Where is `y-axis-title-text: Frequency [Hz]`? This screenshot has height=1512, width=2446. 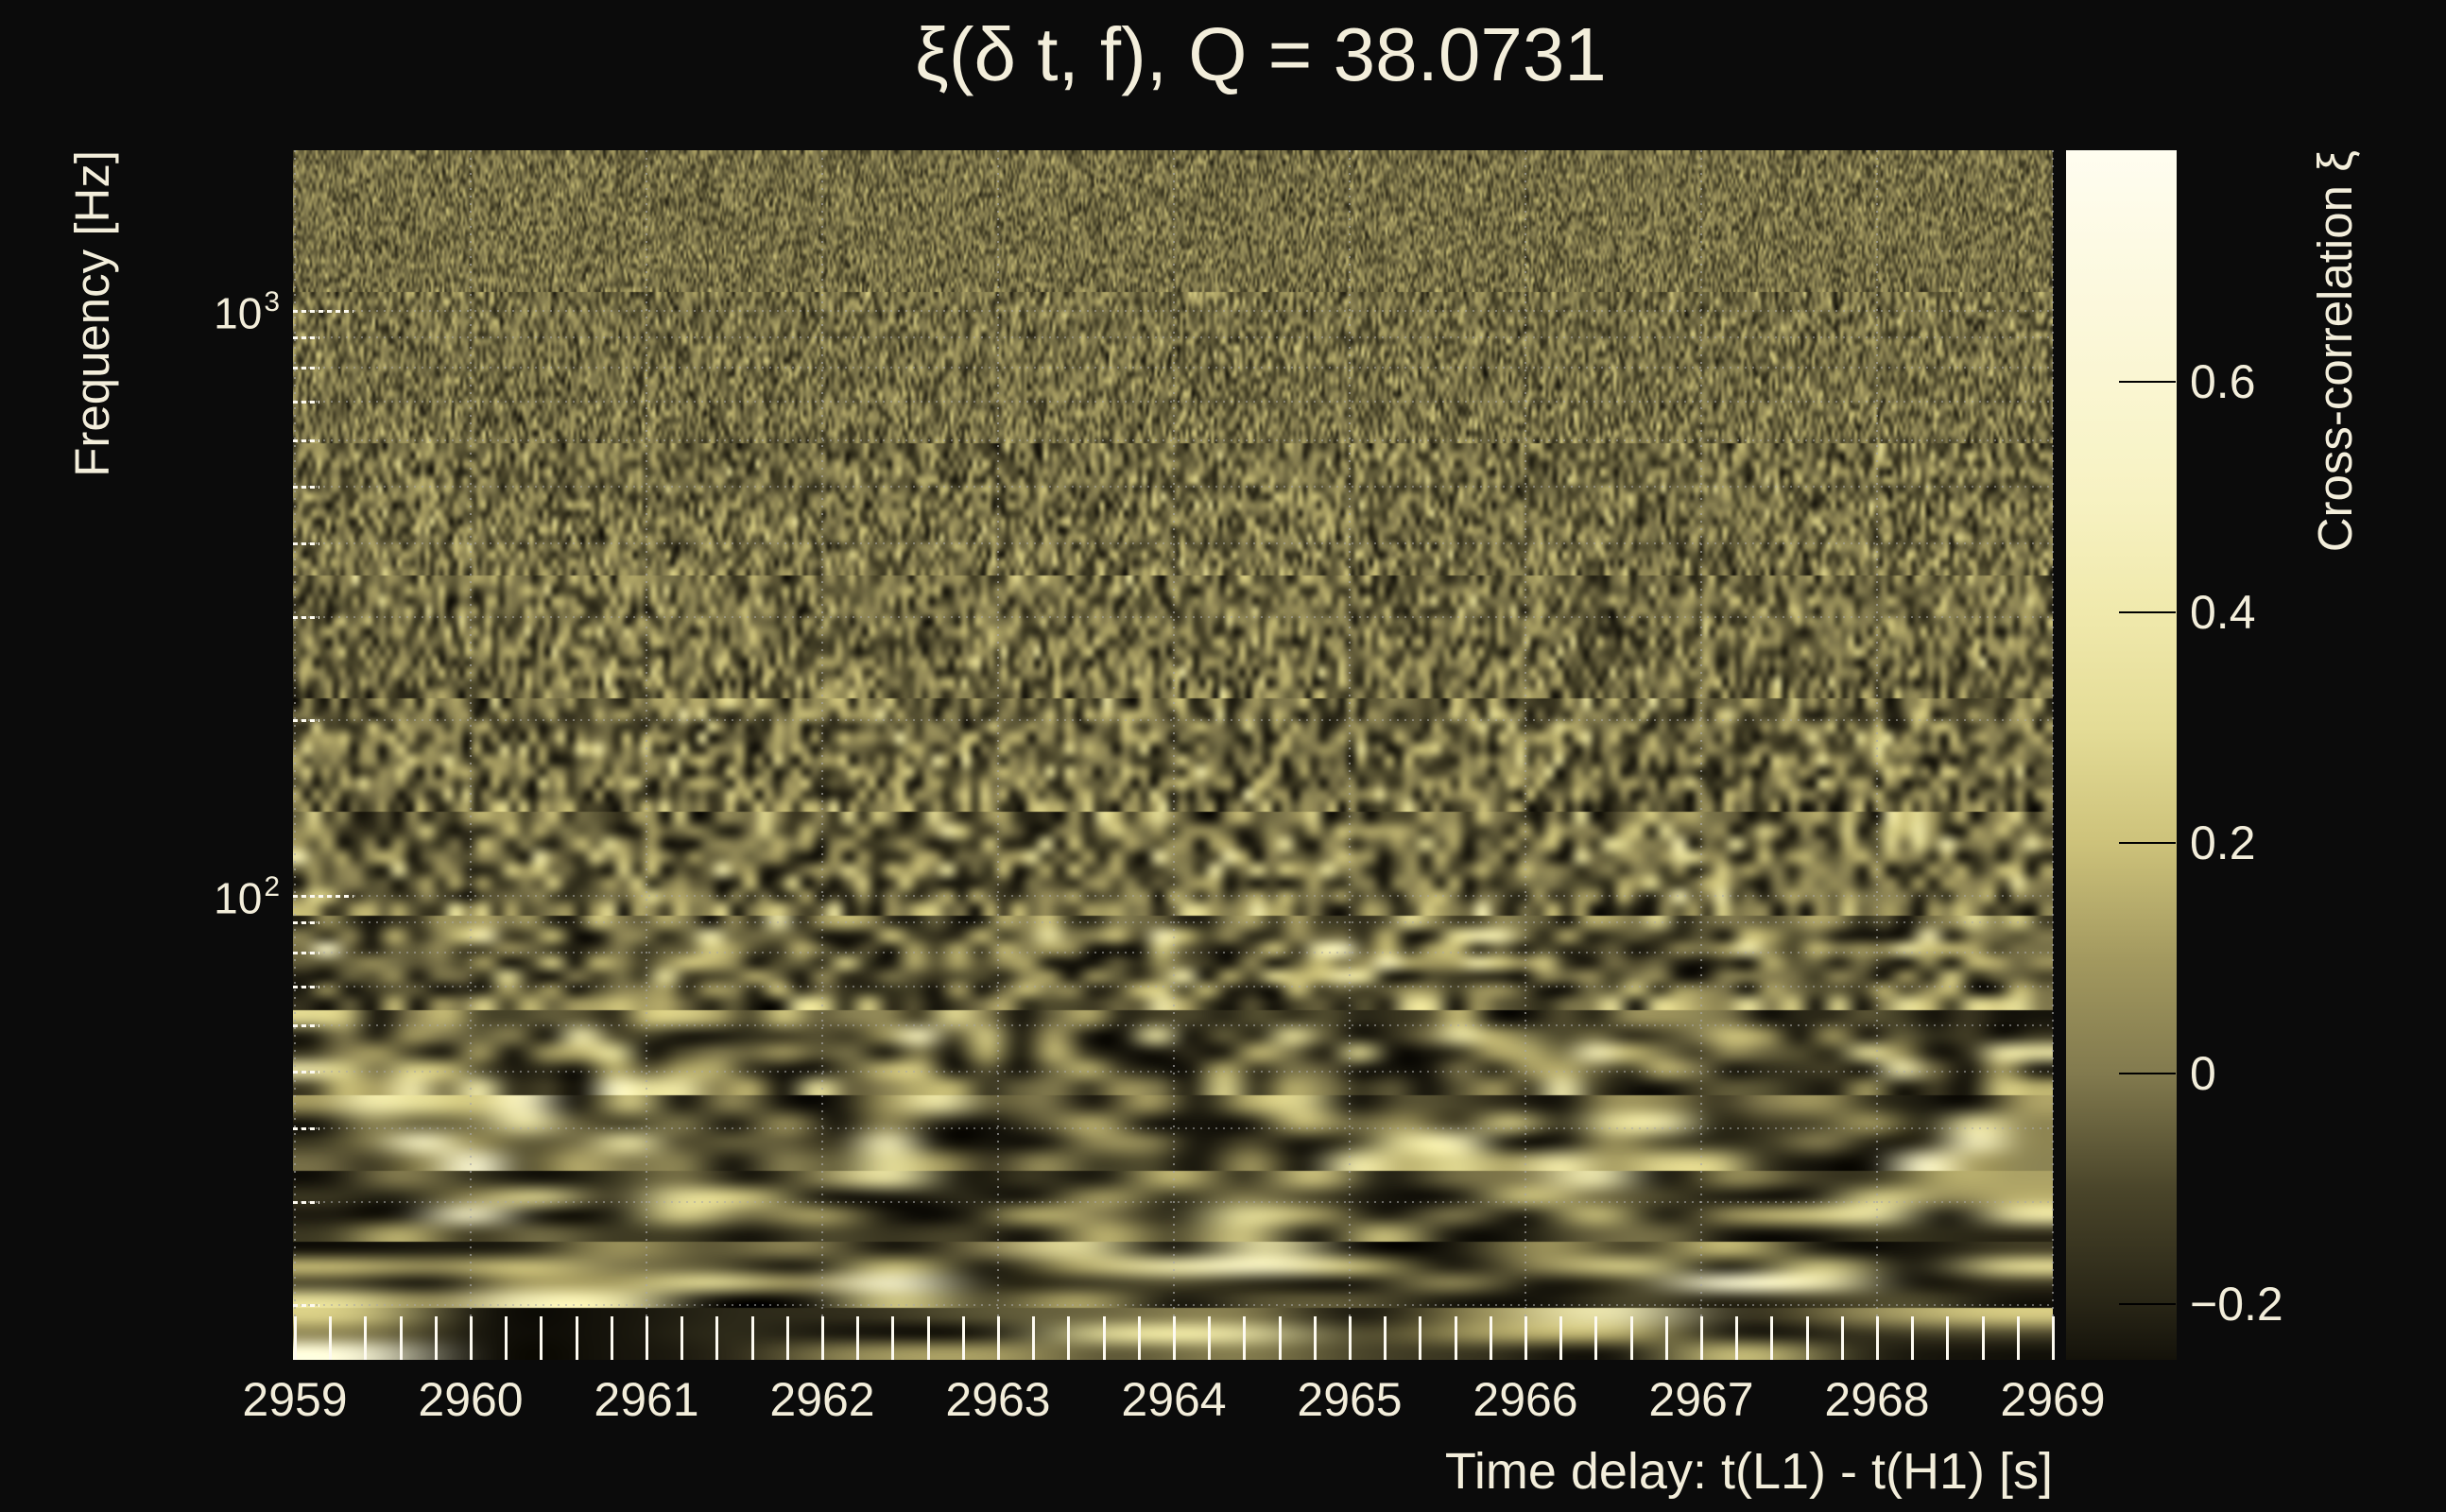 y-axis-title-text: Frequency [Hz] is located at coordinates (91, 313).